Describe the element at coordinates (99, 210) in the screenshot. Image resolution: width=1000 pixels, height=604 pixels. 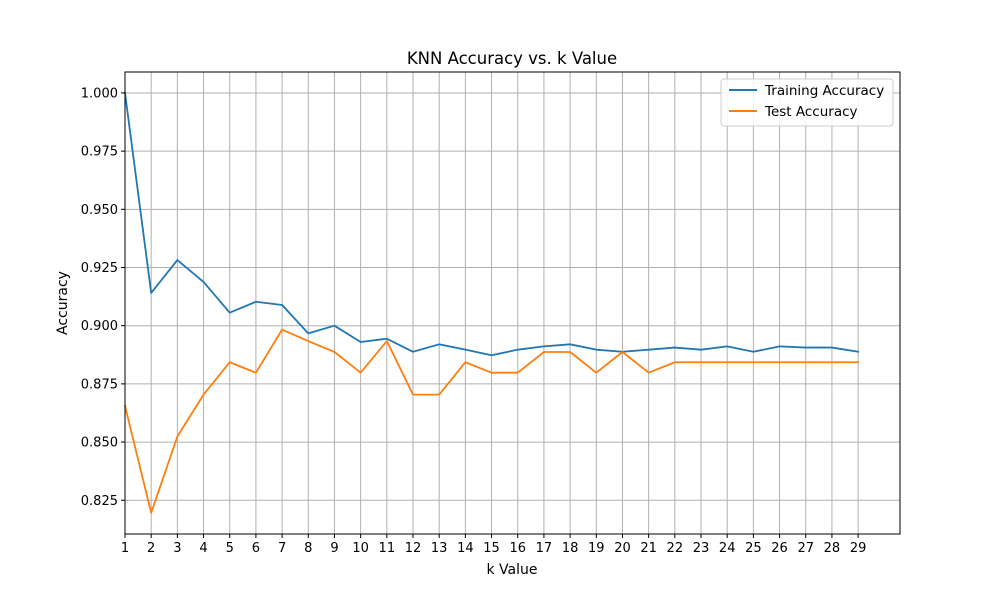
I see `y-tick-label: 0.950` at that location.